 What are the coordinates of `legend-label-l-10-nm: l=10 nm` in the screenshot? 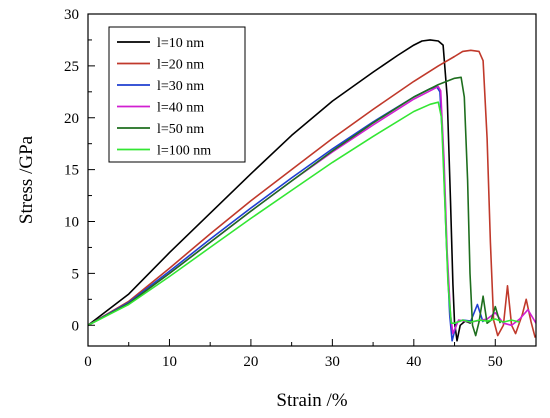 It's located at (180, 43).